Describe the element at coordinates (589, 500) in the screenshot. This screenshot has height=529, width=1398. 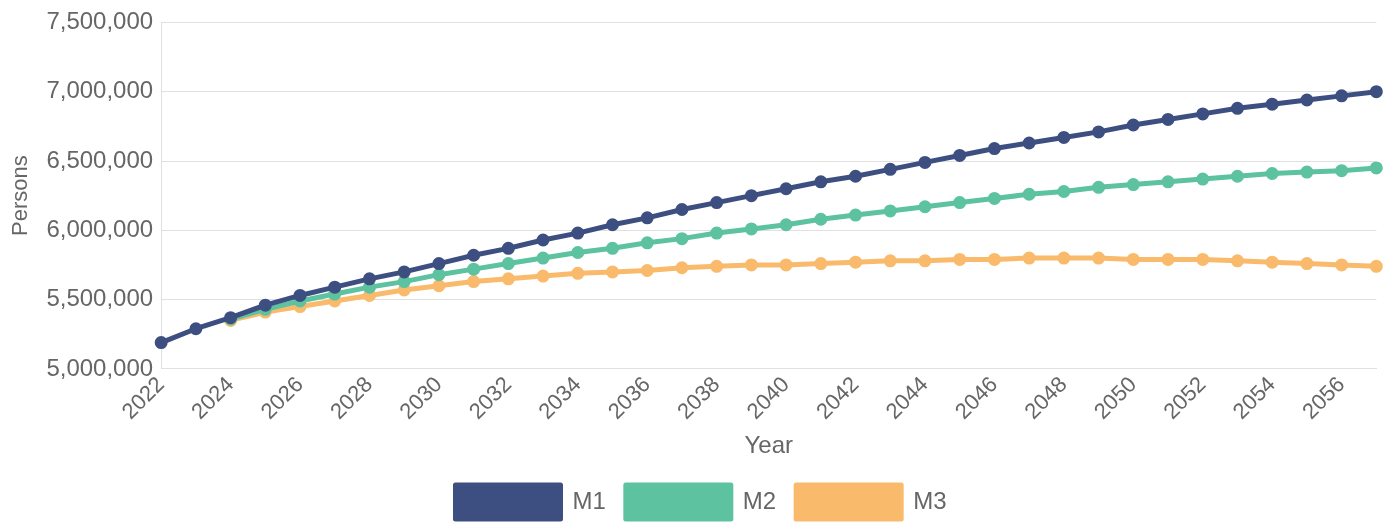
I see `legend-label: M1` at that location.